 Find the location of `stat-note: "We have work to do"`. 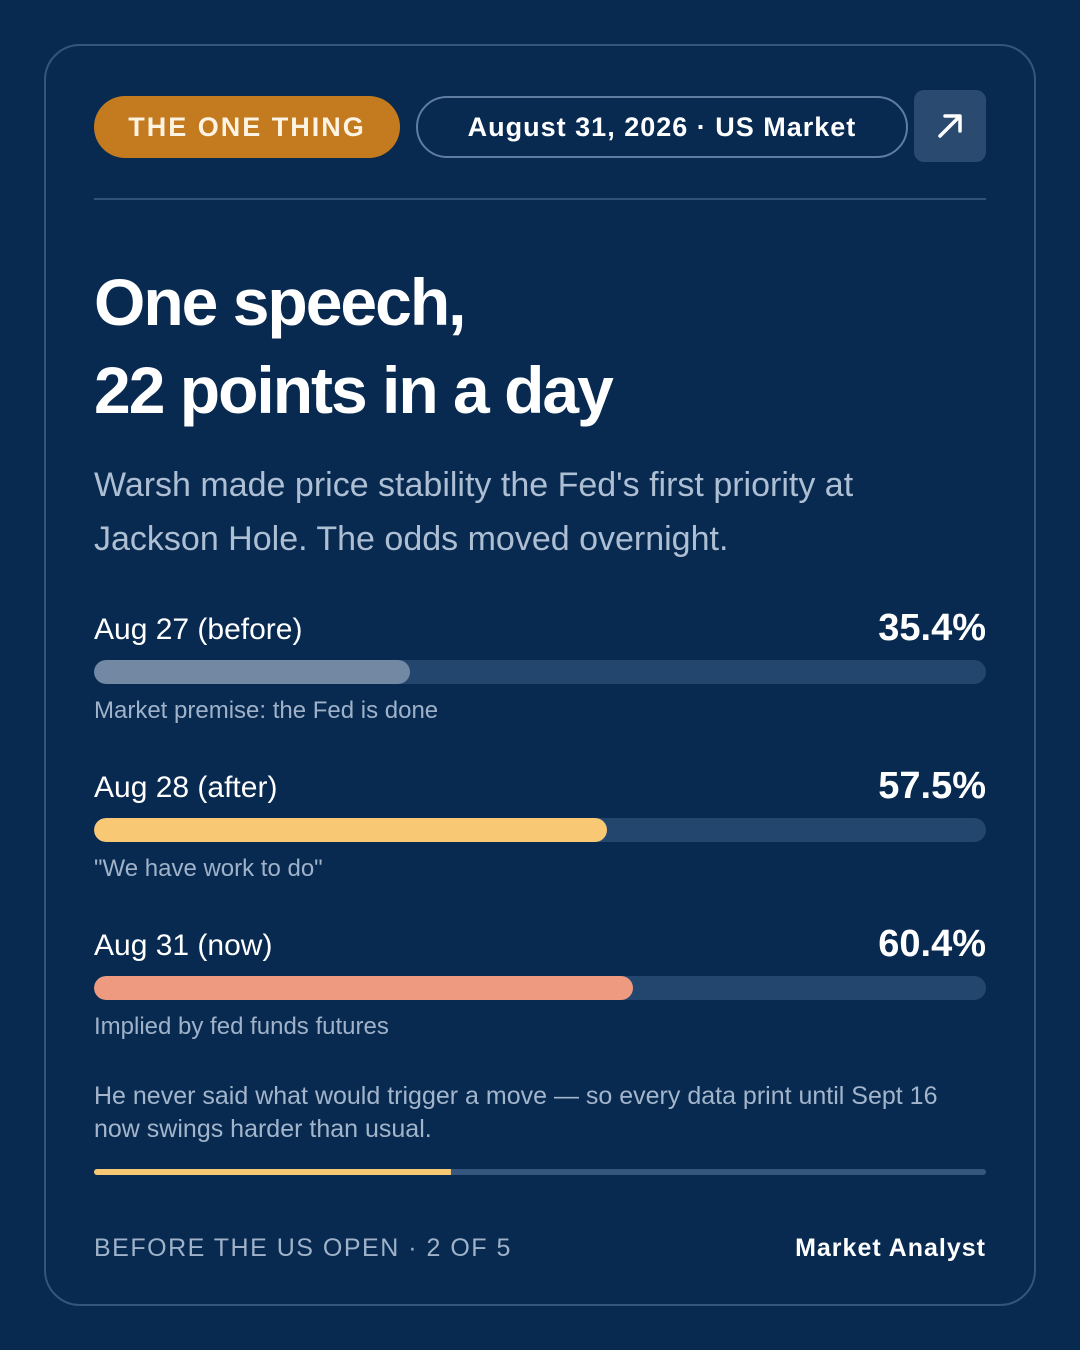

stat-note: "We have work to do" is located at coordinates (208, 868).